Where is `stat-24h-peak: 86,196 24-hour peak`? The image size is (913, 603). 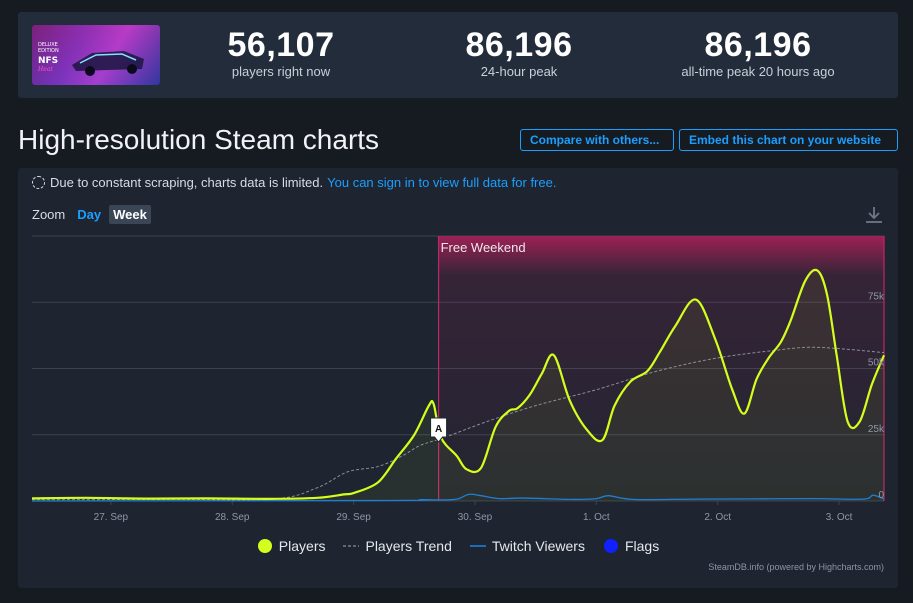
stat-24h-peak: 86,196 24-hour peak is located at coordinates (519, 53).